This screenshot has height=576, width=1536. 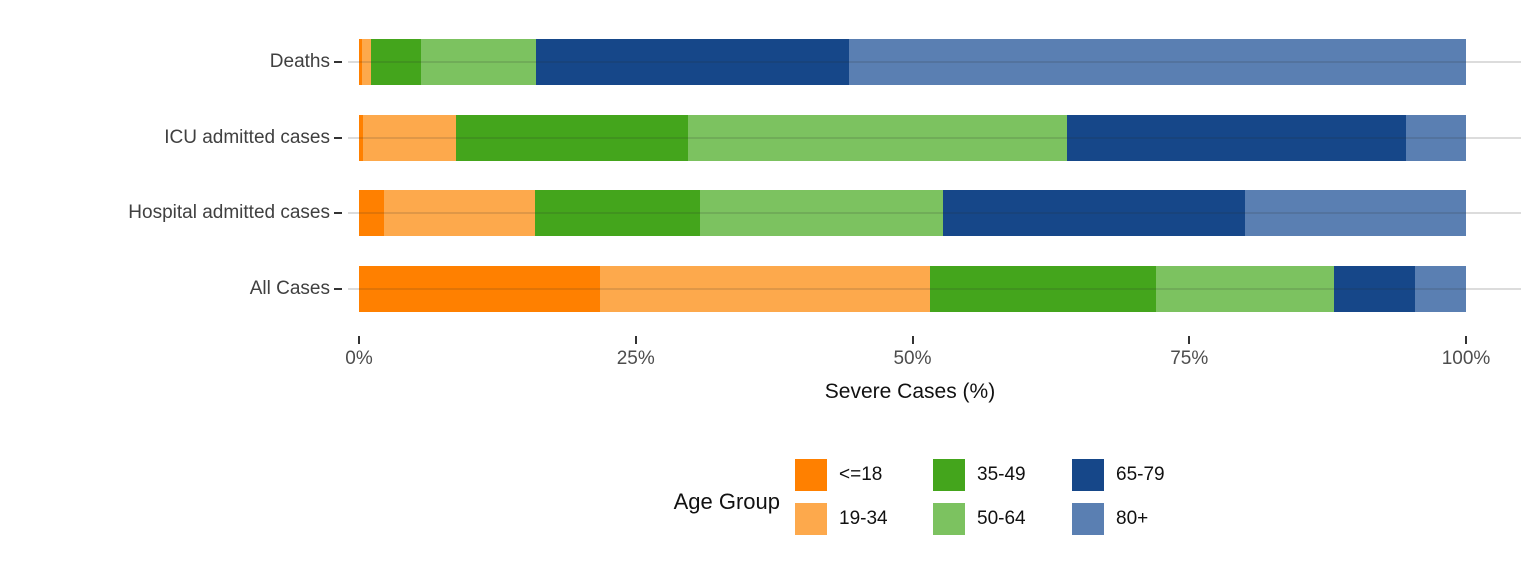 What do you see at coordinates (247, 137) in the screenshot?
I see `category-label: ICU admitted cases` at bounding box center [247, 137].